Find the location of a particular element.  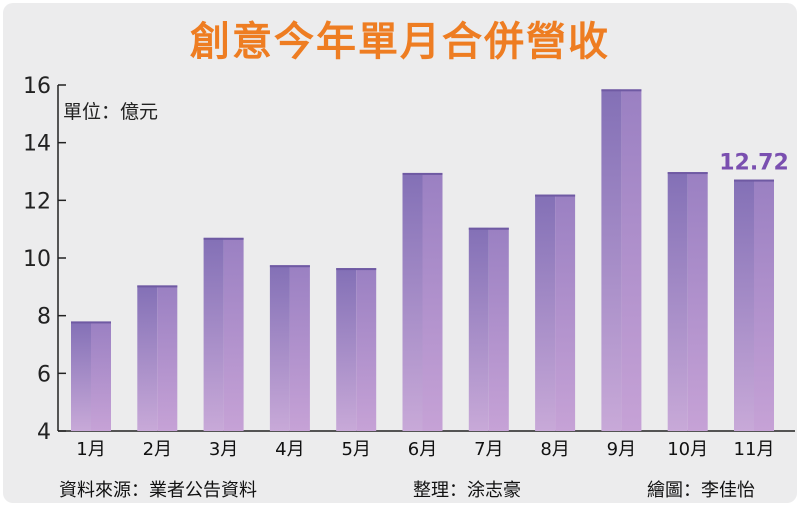

x-axis-ticks: 1月 2月 3月 4月 5月 6月 7月 8月 9月 10月 11月 is located at coordinates (425, 449).